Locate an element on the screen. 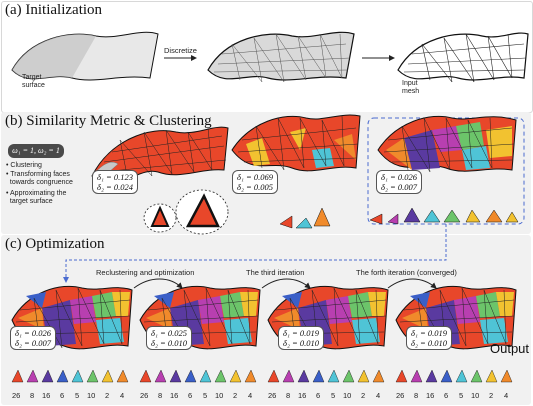  target-surface-label: Target surface is located at coordinates (33, 81).